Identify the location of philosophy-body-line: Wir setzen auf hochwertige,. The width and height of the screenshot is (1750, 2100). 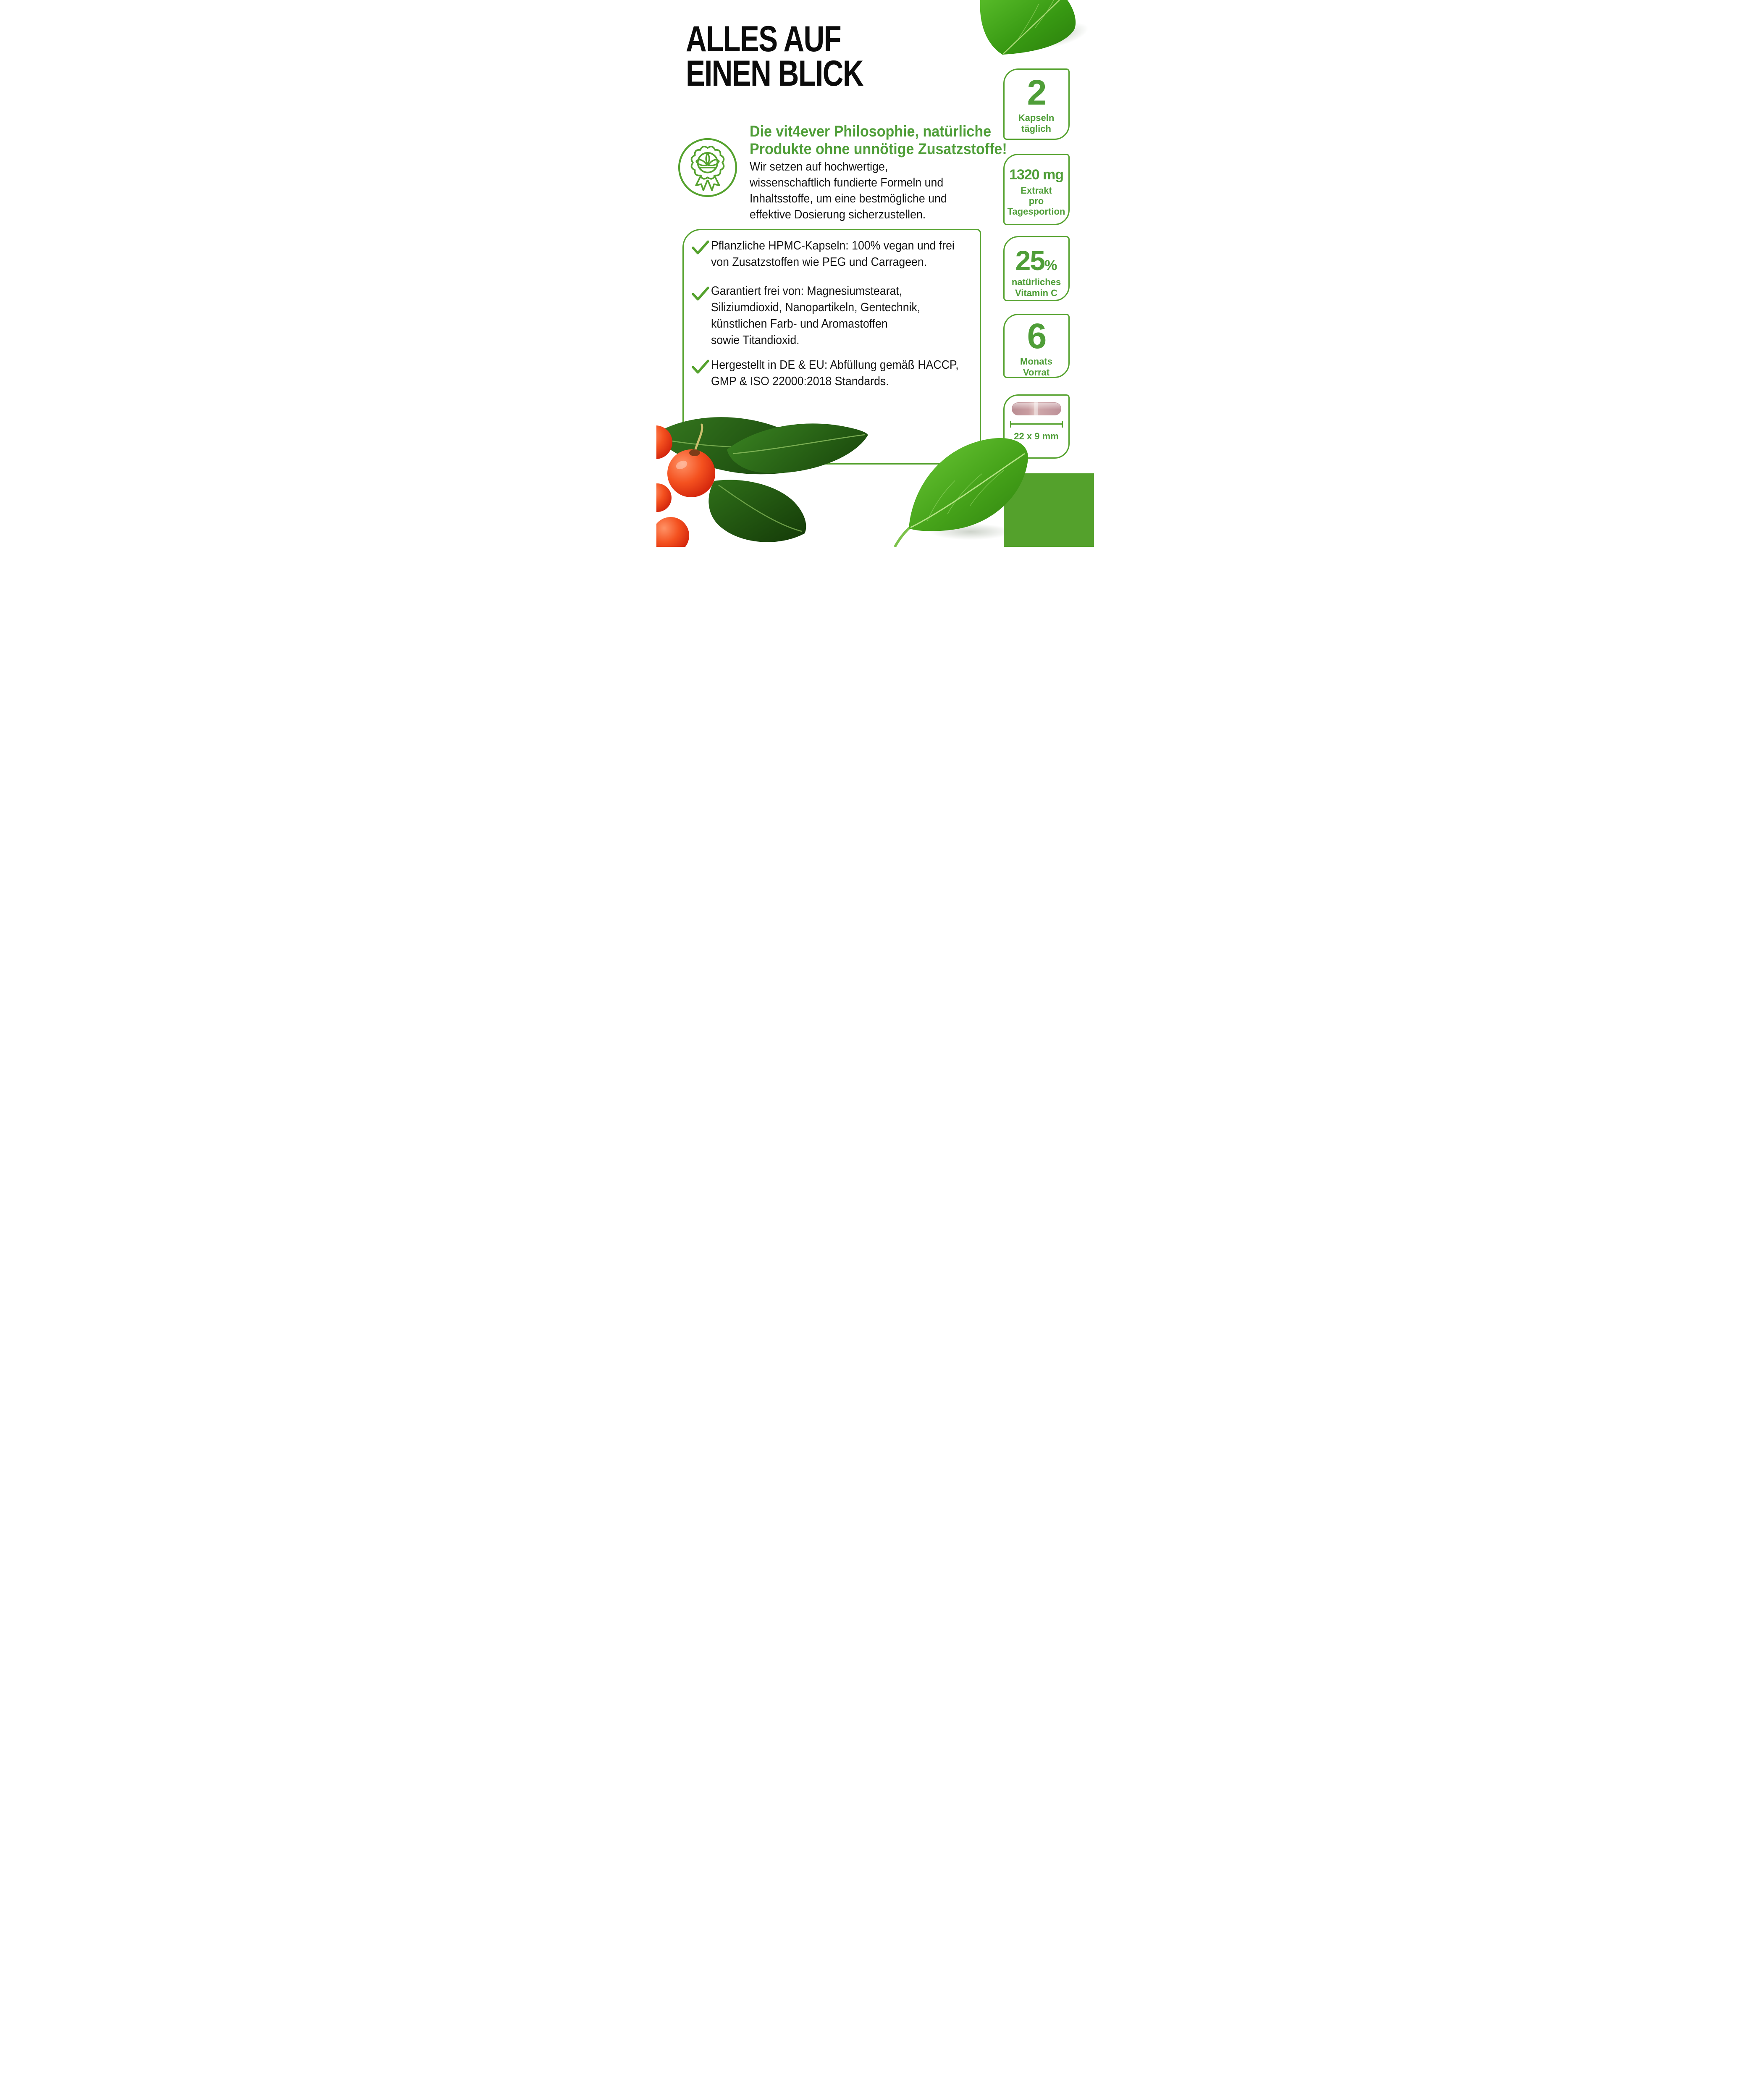
(818, 166).